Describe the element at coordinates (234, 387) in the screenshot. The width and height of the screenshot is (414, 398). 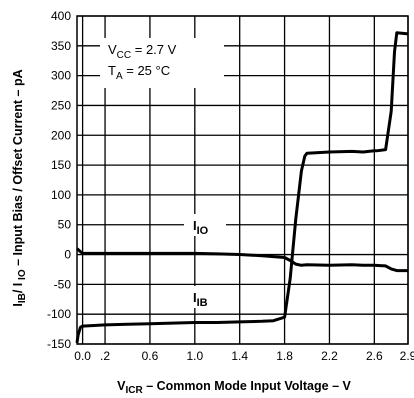
I see `x-axis-title: VICR – Common Mode Input Voltage – V` at that location.